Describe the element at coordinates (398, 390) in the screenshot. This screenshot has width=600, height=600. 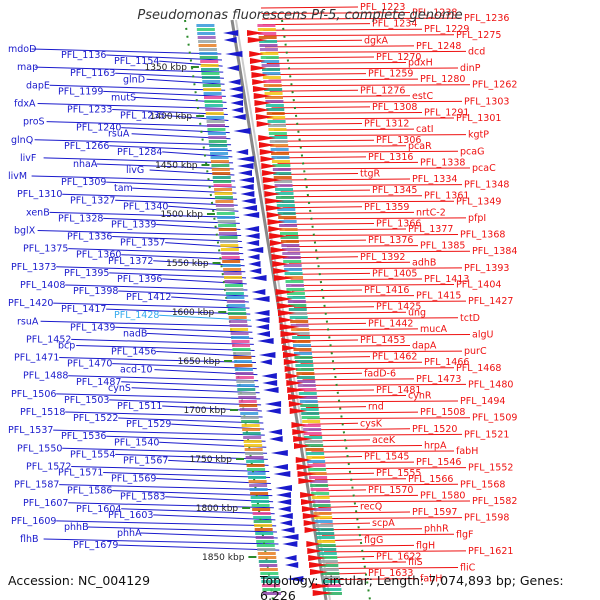
I see `right-gene-label: PFL_1481` at that location.